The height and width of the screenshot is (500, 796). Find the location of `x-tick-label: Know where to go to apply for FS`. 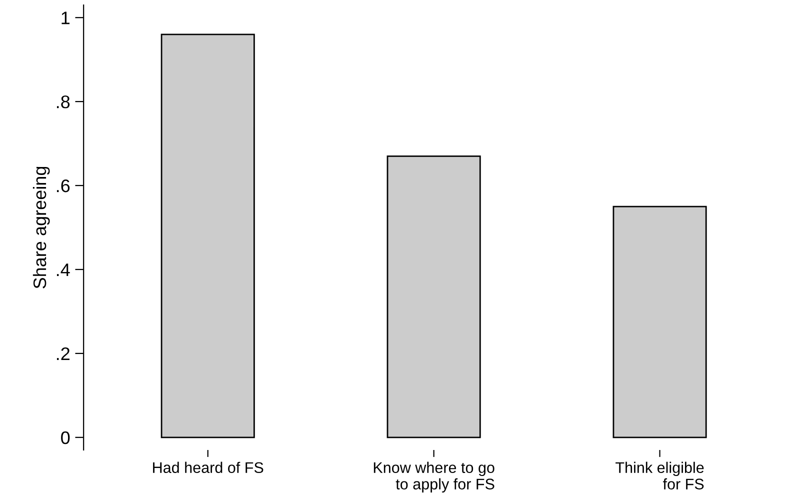

x-tick-label: Know where to go to apply for FS is located at coordinates (434, 477).